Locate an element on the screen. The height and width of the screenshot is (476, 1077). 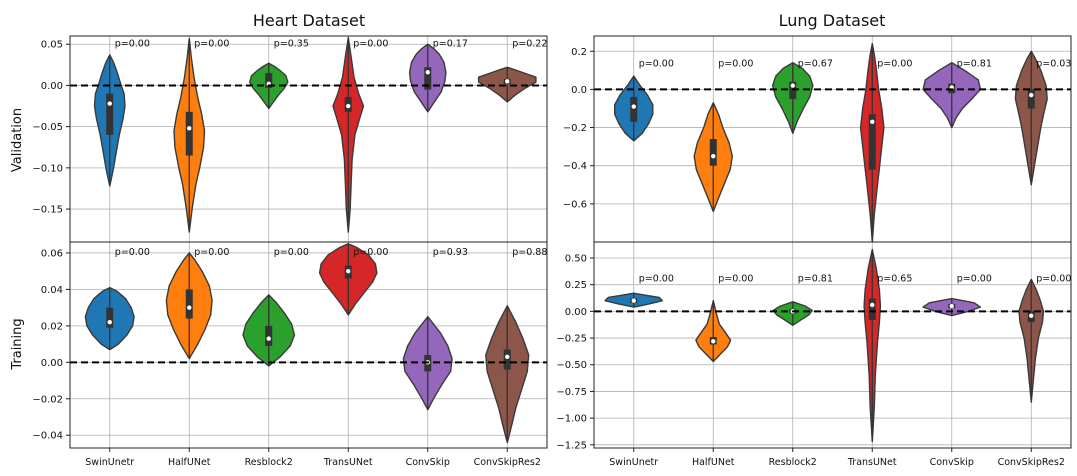
lung-dataset-validation-violin-swinunetr-iqr-box is located at coordinates (634, 109).